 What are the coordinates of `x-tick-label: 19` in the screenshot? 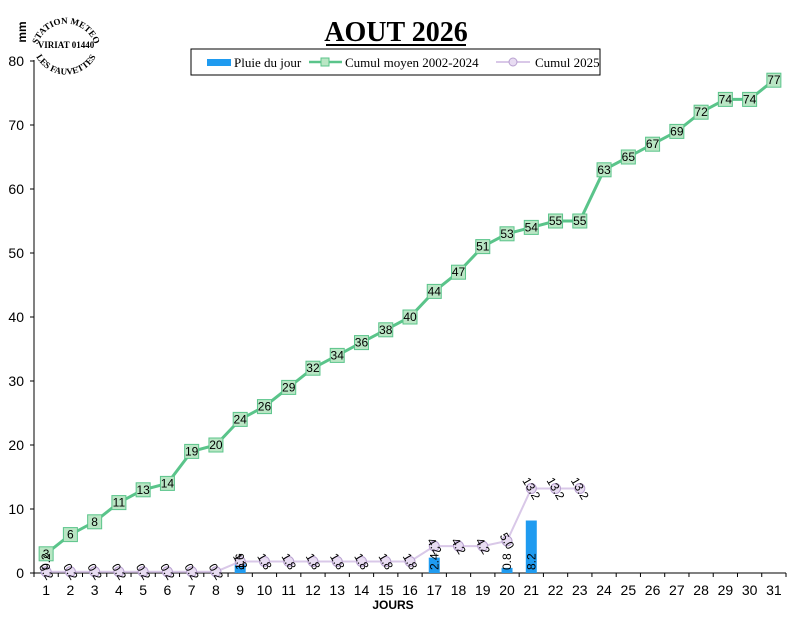 It's located at (483, 590).